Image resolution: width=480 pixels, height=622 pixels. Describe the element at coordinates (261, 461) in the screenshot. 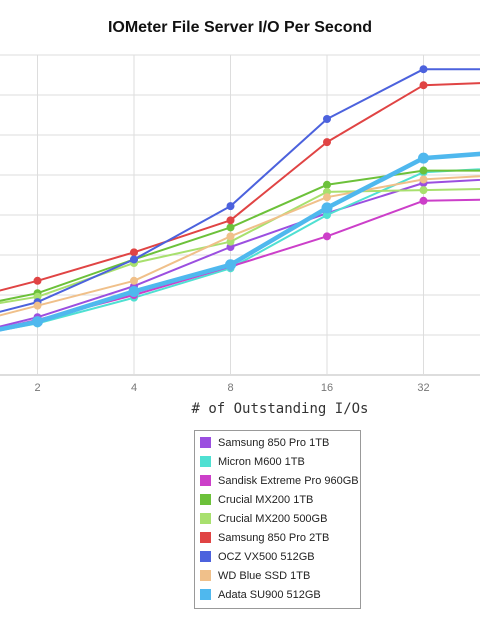

I see `legend-label: Micron M600 1TB` at that location.